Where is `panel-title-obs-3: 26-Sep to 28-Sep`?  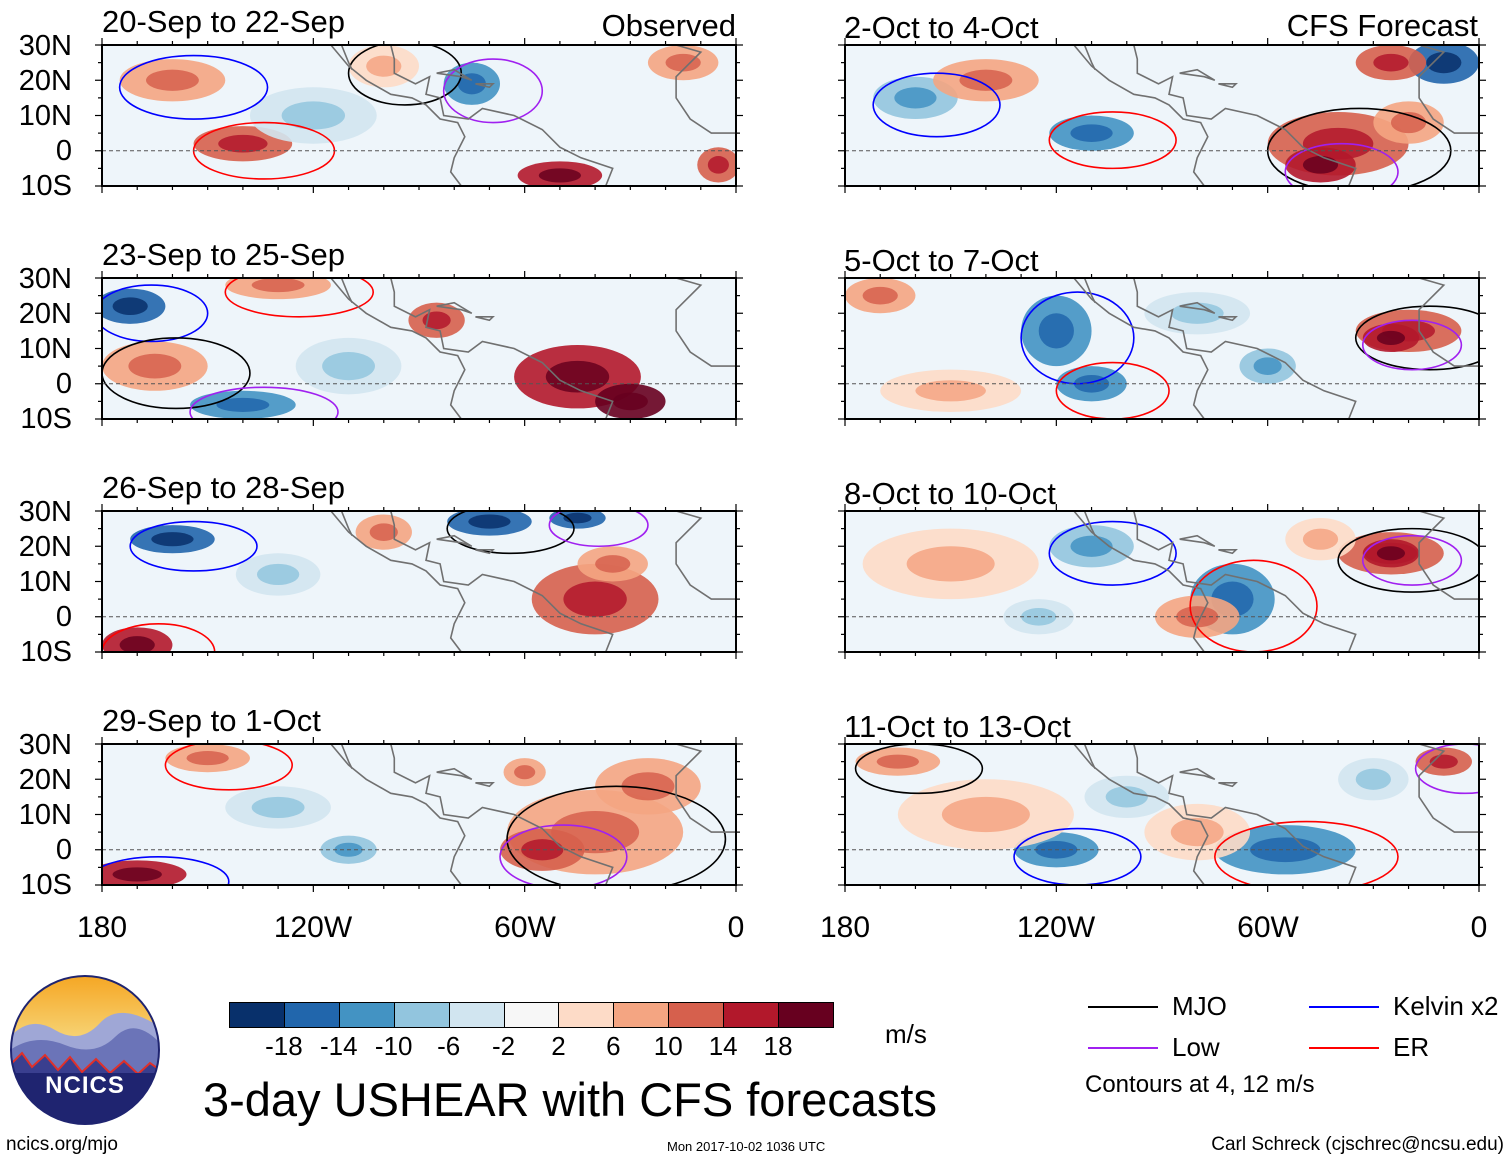 panel-title-obs-3: 26-Sep to 28-Sep is located at coordinates (224, 487).